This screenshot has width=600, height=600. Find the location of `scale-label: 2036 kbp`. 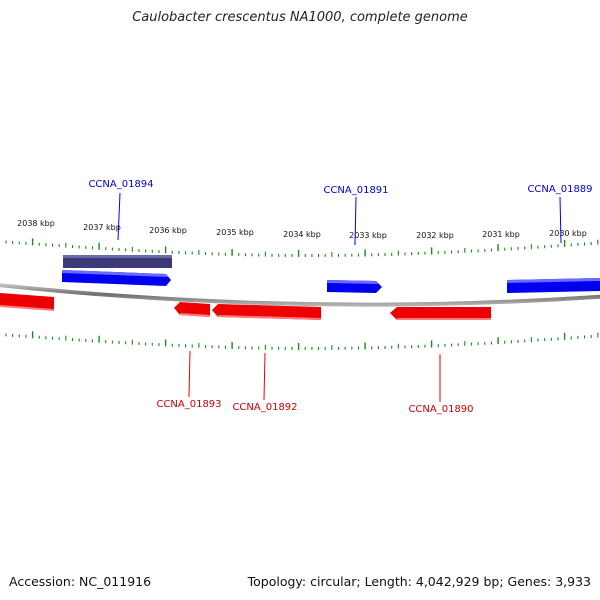

scale-label: 2036 kbp is located at coordinates (168, 230).